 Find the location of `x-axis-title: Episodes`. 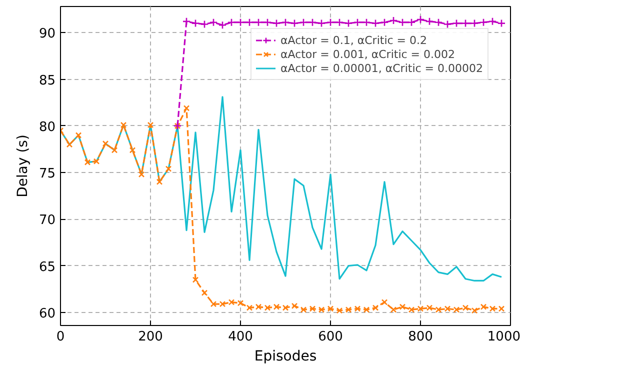

x-axis-title: Episodes is located at coordinates (285, 356).